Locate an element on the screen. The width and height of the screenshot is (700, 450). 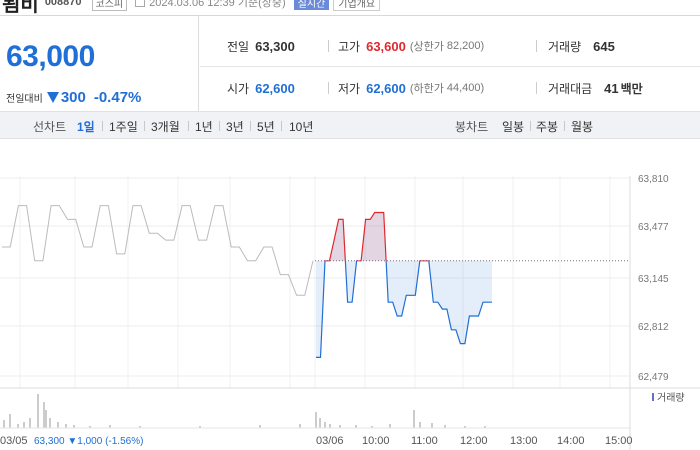
open-value: 62,600 is located at coordinates (275, 88).